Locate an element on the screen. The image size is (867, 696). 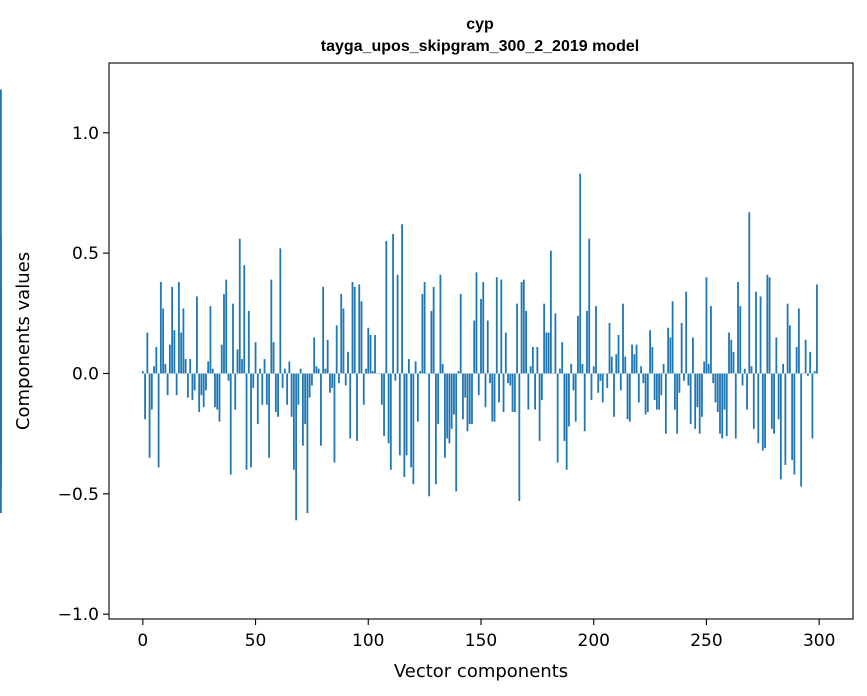
y-tick-label: 1.0 is located at coordinates (85, 134).